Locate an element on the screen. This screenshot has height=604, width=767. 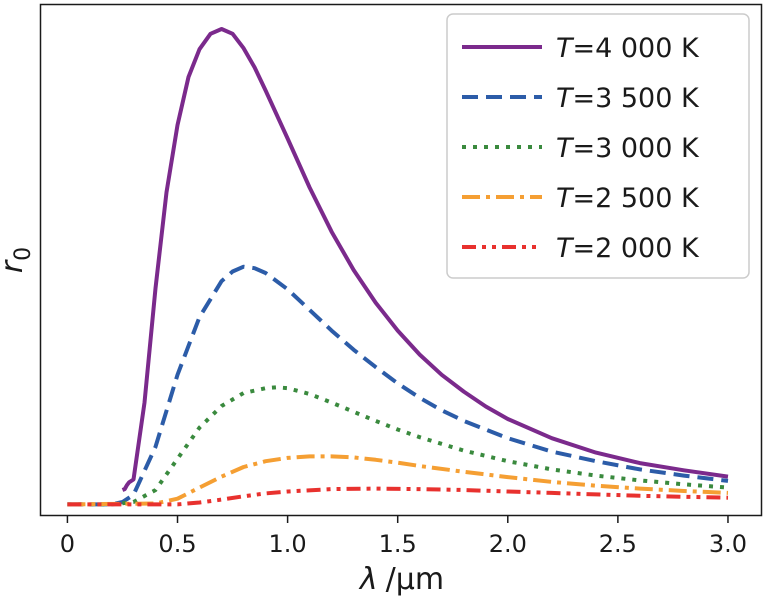
legend-label-2: T=3 500 K is located at coordinates (628, 98).